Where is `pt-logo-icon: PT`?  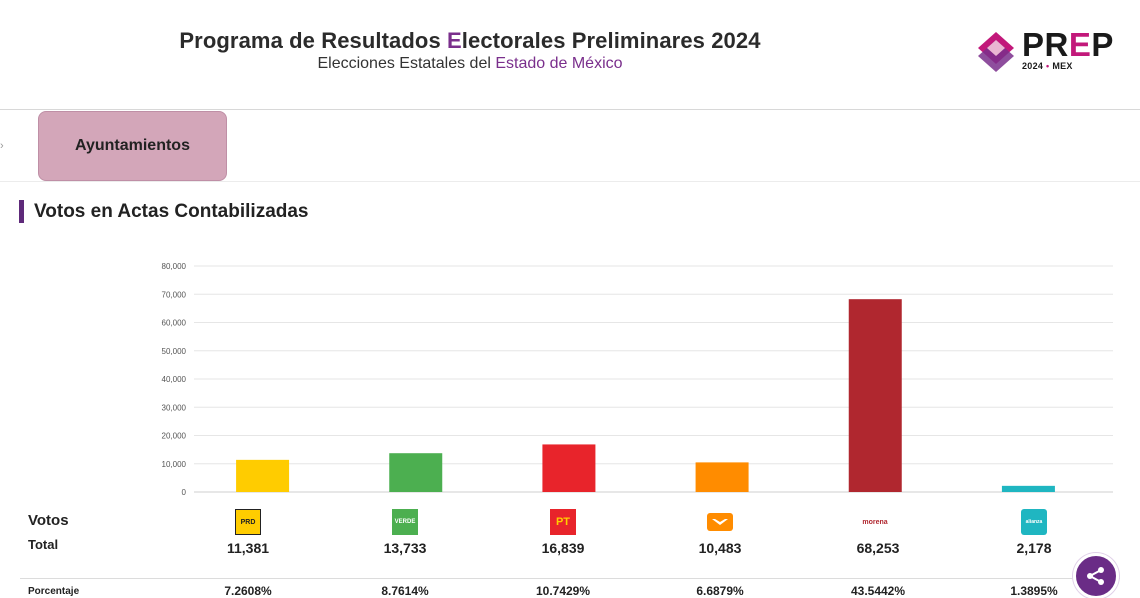 pt-logo-icon: PT is located at coordinates (563, 522).